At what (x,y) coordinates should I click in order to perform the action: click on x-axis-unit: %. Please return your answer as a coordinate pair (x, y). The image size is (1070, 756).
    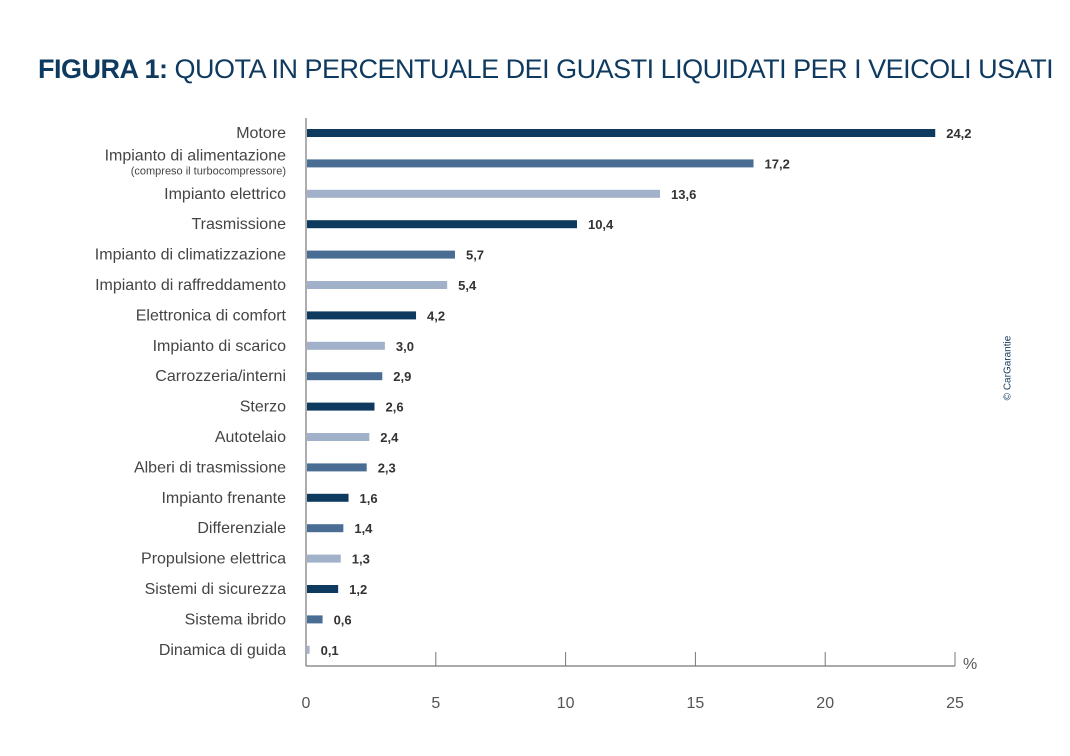
    Looking at the image, I should click on (970, 664).